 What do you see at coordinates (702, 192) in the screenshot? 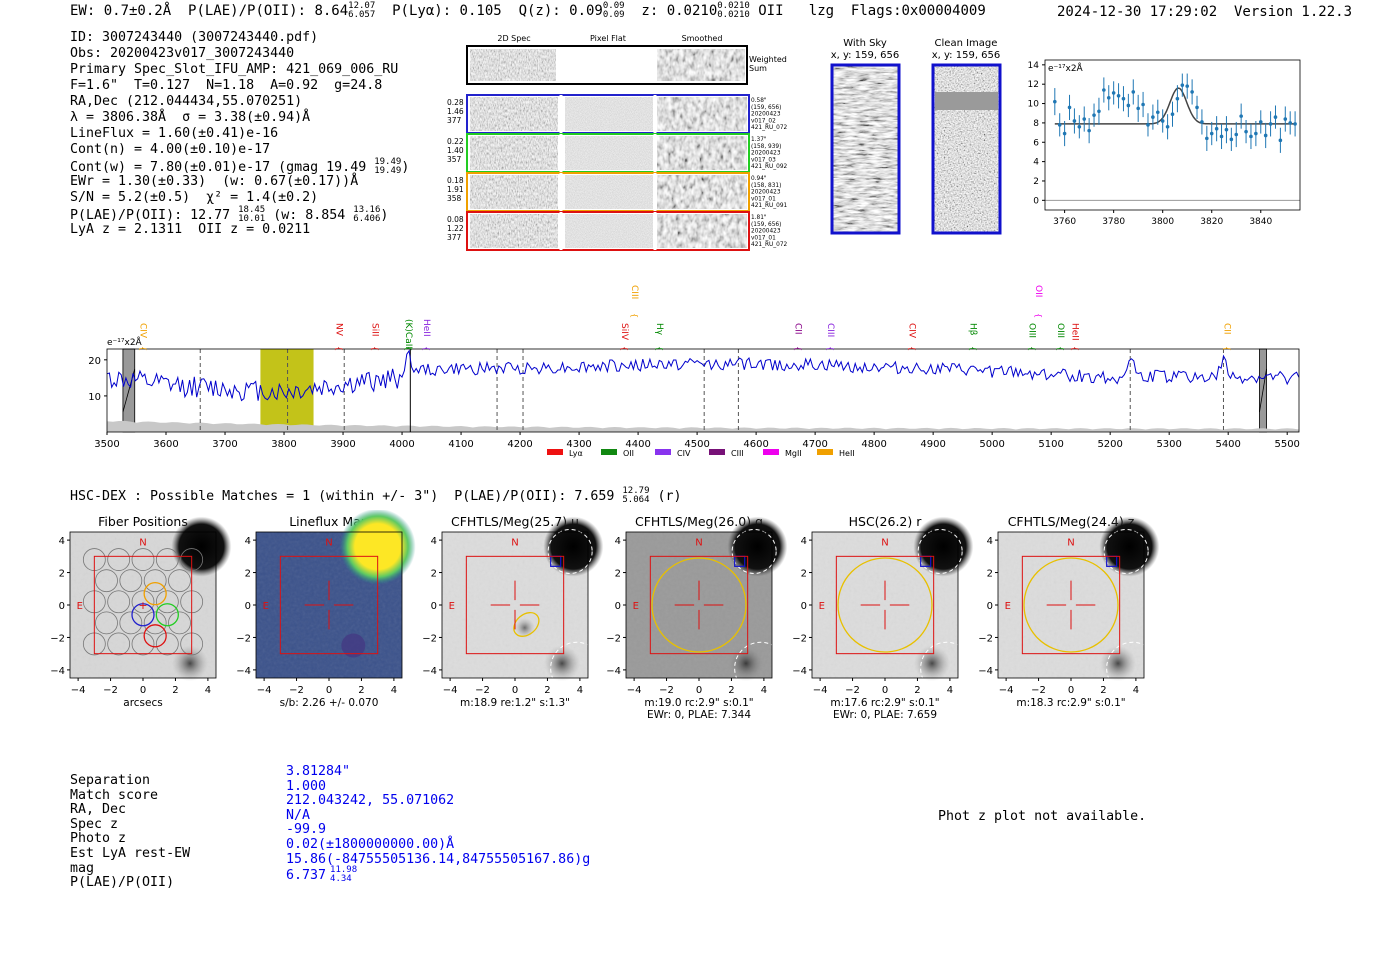
I see `spec-row-smoothed` at bounding box center [702, 192].